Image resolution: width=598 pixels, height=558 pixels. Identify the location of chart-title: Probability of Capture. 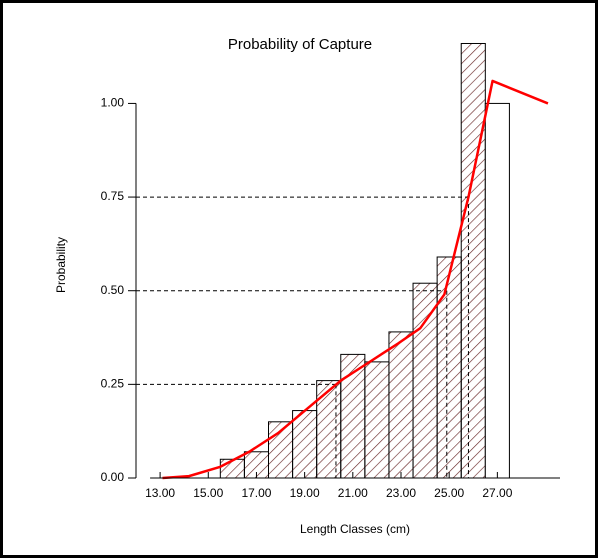
(300, 44).